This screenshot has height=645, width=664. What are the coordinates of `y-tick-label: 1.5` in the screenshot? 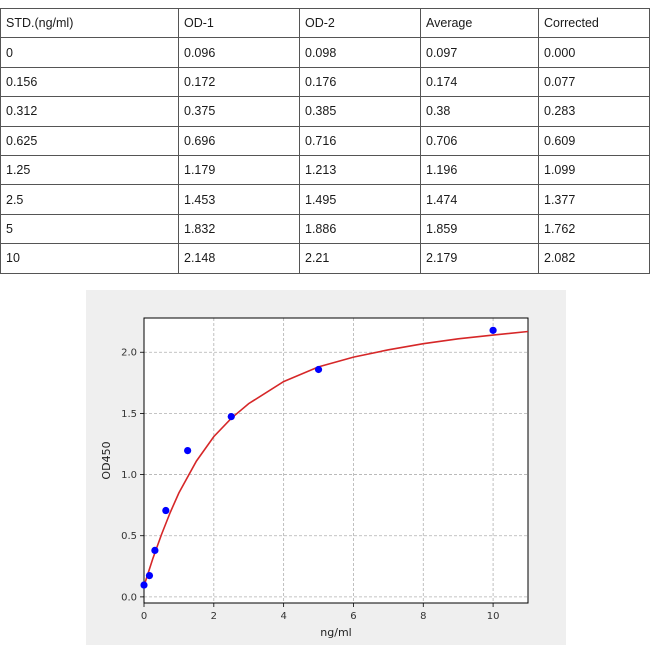 It's located at (129, 414).